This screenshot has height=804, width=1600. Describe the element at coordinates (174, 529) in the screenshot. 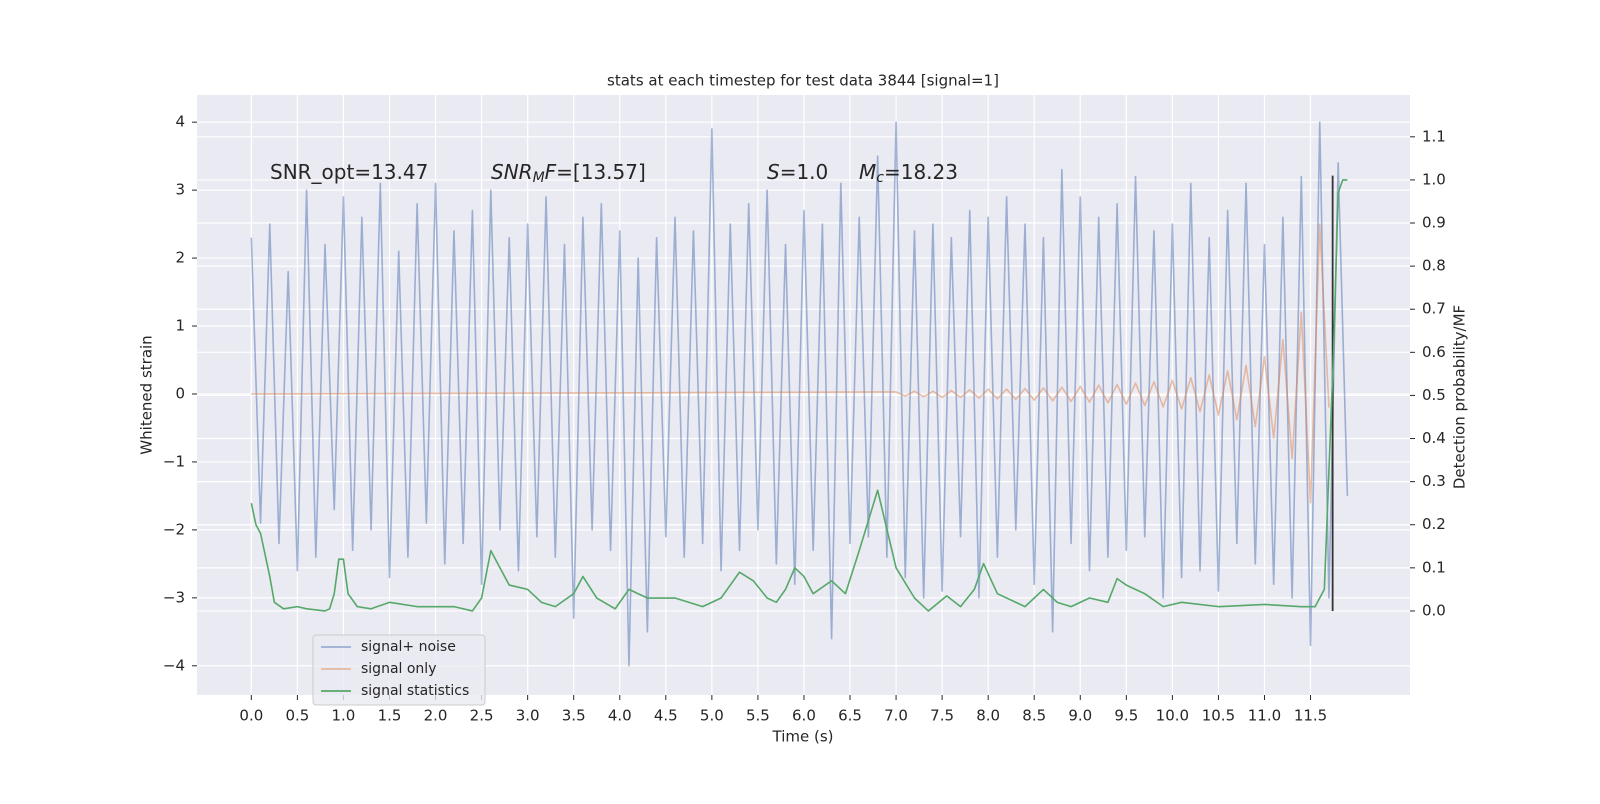

I see `y-tick-label: −2` at that location.